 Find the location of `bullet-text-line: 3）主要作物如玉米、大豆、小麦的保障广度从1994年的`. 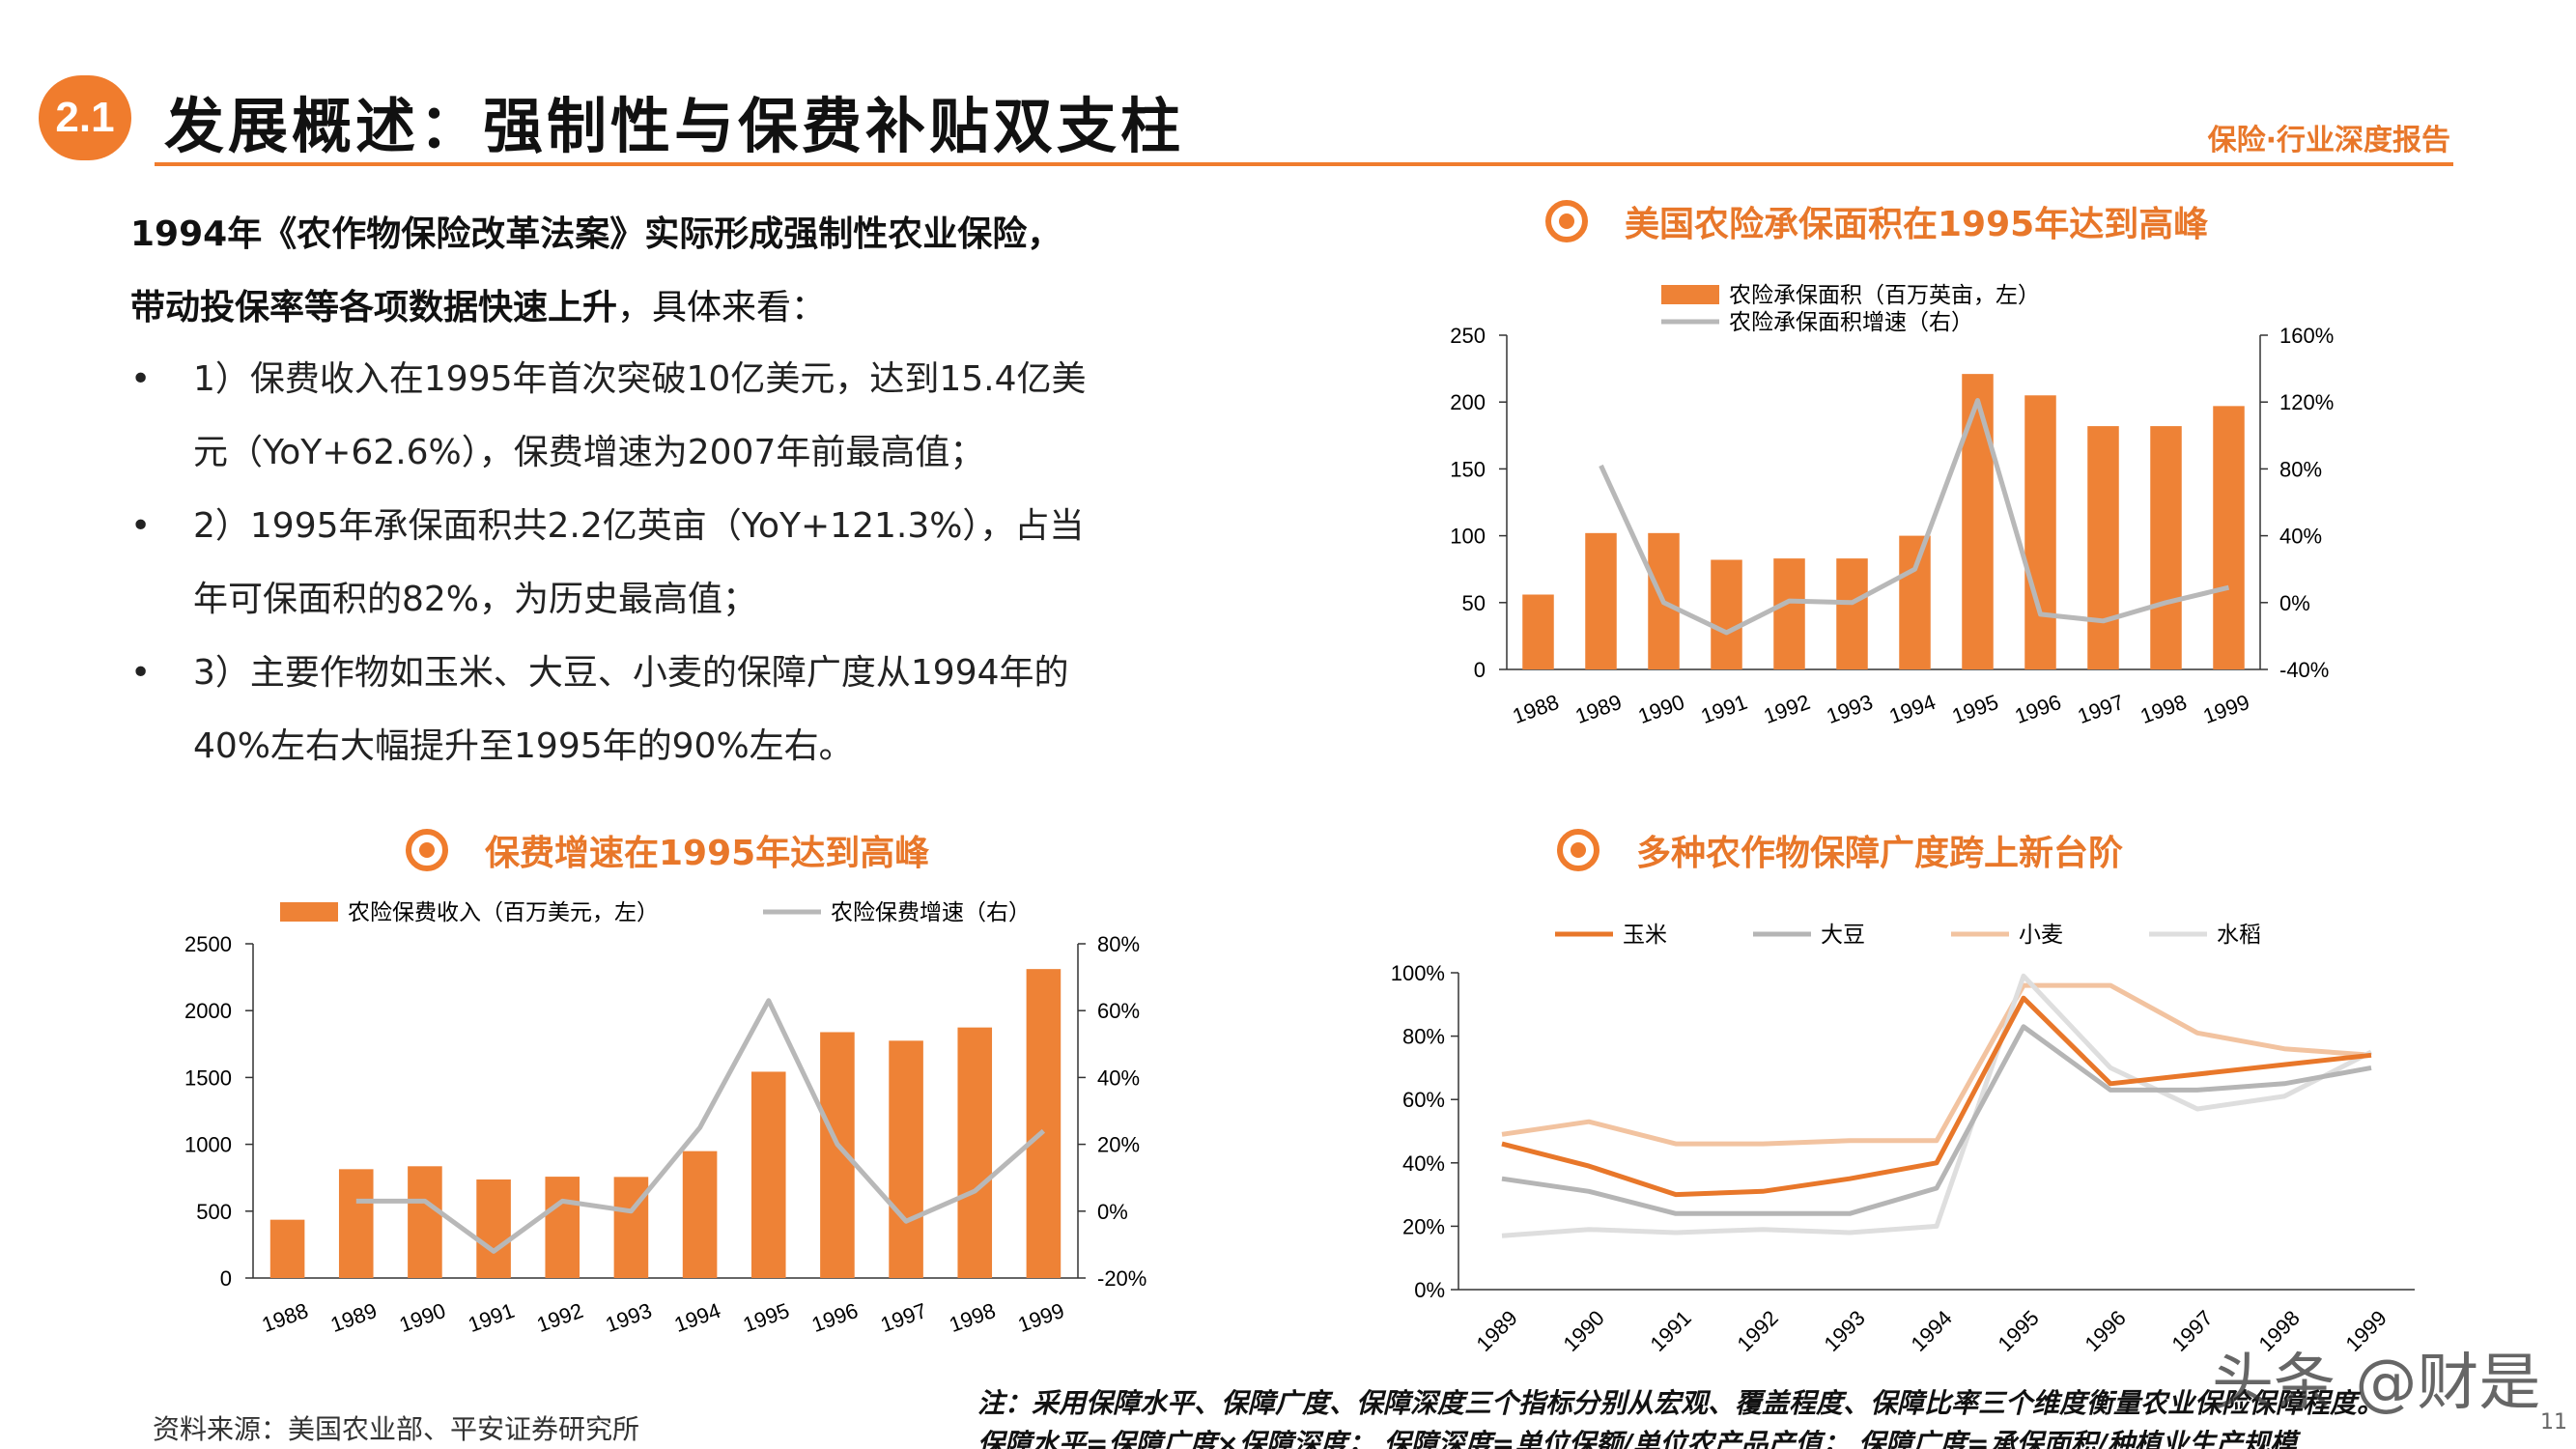

bullet-text-line: 3）主要作物如玉米、大豆、小麦的保障广度从1994年的 is located at coordinates (631, 673).